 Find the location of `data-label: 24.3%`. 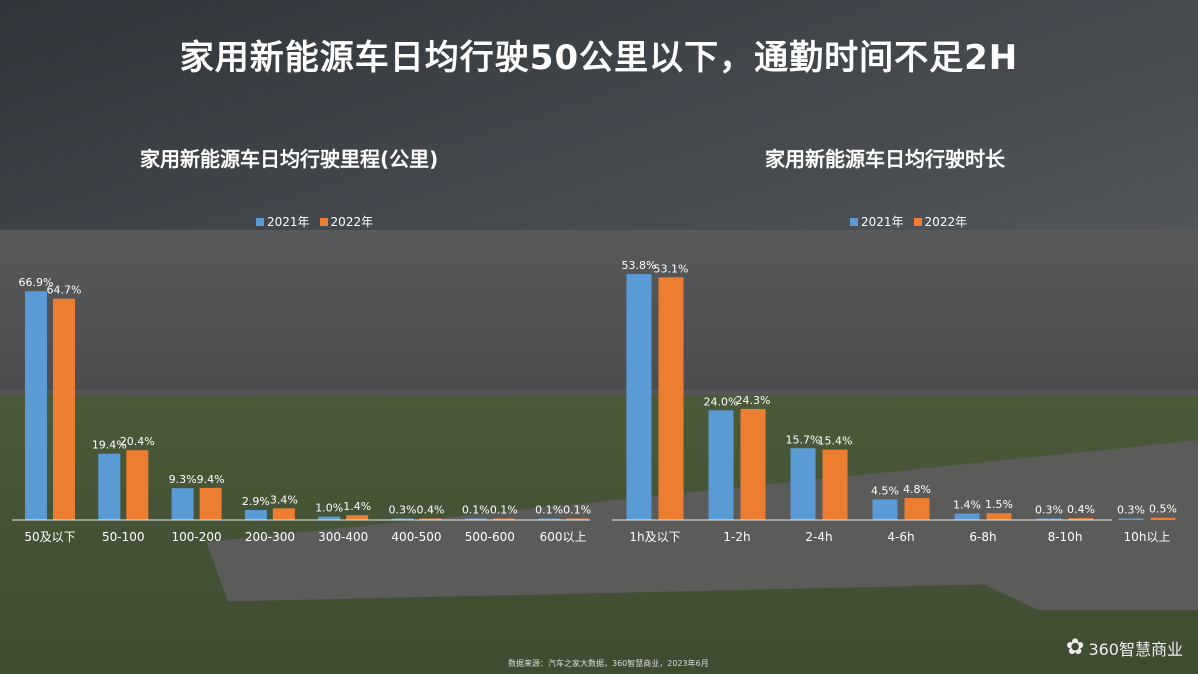

data-label: 24.3% is located at coordinates (753, 400).